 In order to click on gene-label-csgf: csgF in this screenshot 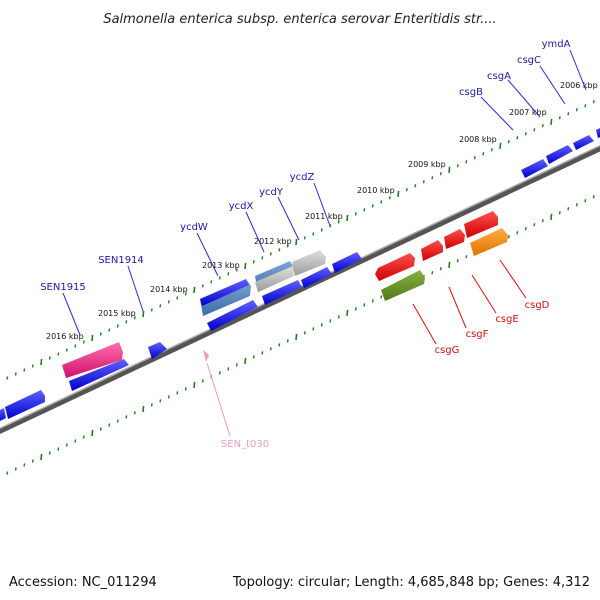, I will do `click(477, 334)`.